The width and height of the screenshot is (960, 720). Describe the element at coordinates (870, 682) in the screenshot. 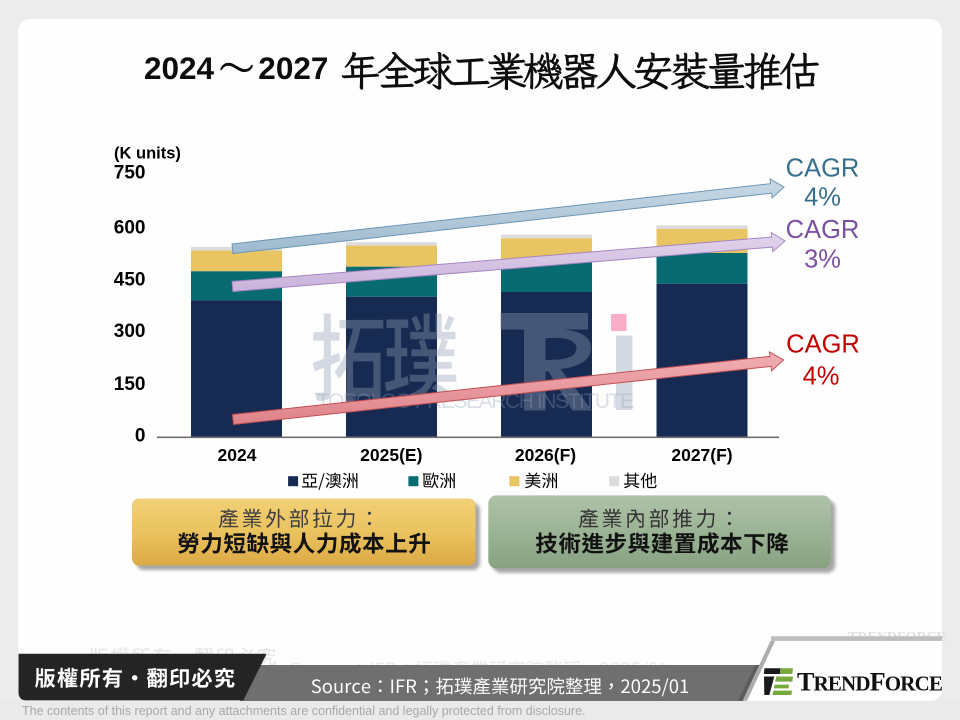

I see `svg-text: TRENDFORCE` at that location.